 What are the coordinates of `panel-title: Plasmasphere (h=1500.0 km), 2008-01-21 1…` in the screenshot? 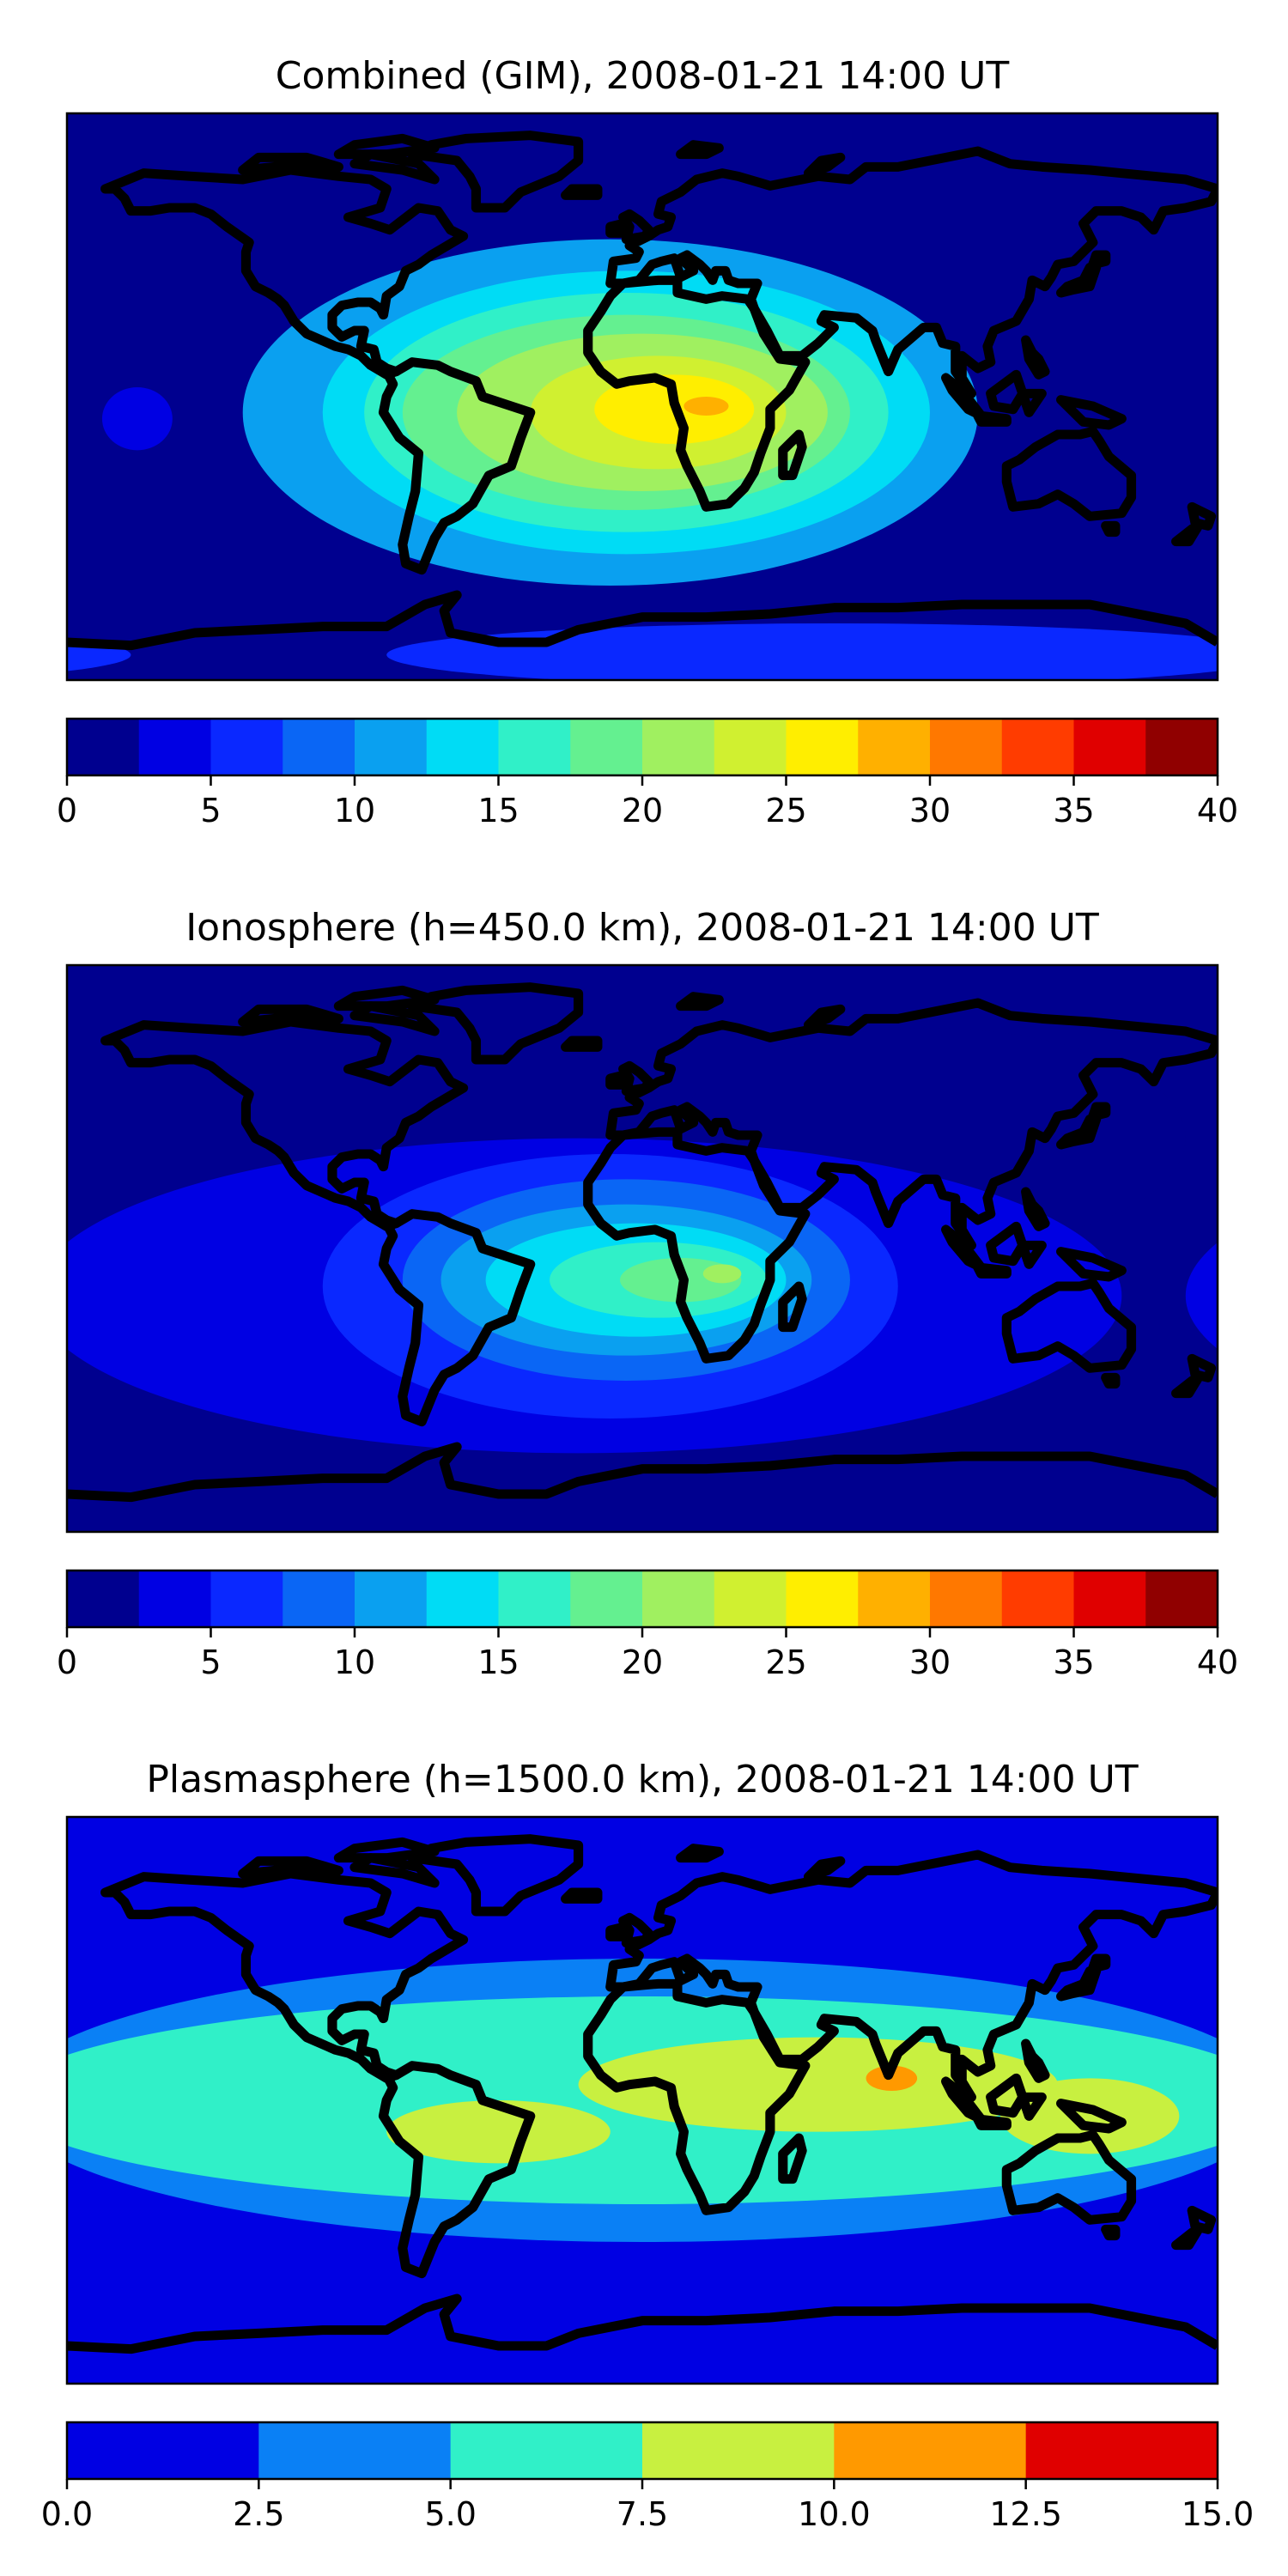 It's located at (642, 1779).